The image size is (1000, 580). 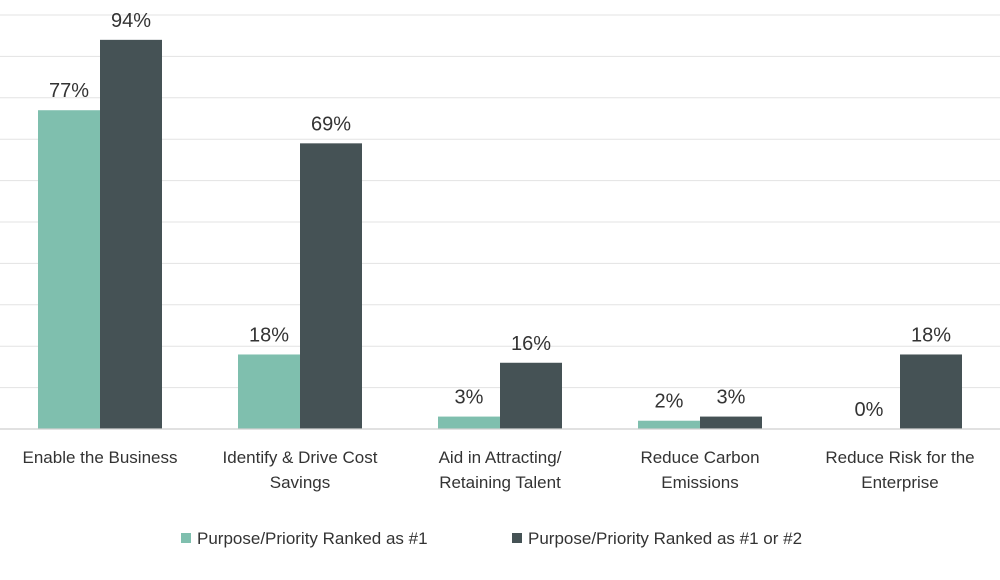 I want to click on data-label: 16%, so click(x=531, y=344).